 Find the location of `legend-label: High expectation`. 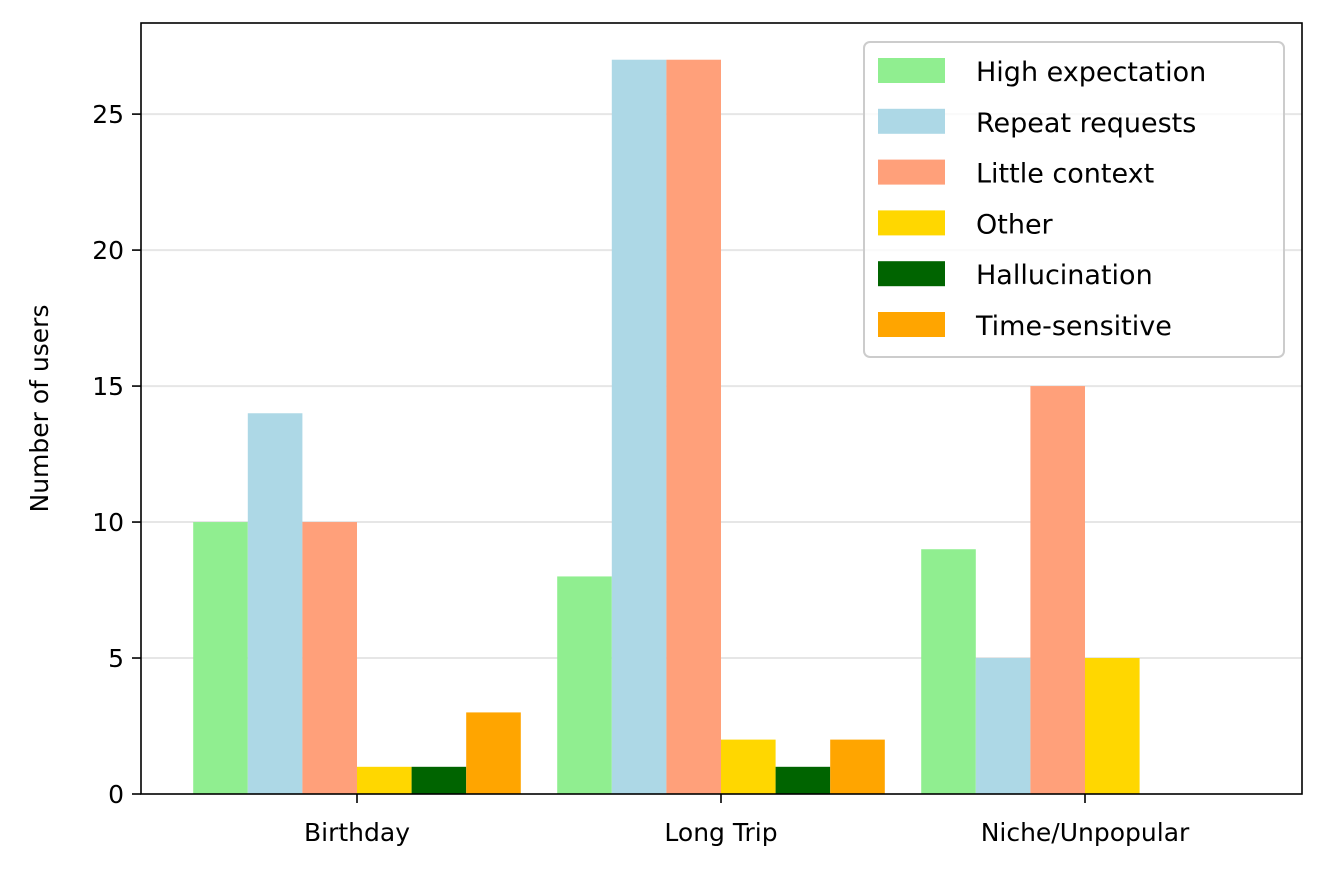

legend-label: High expectation is located at coordinates (1091, 72).